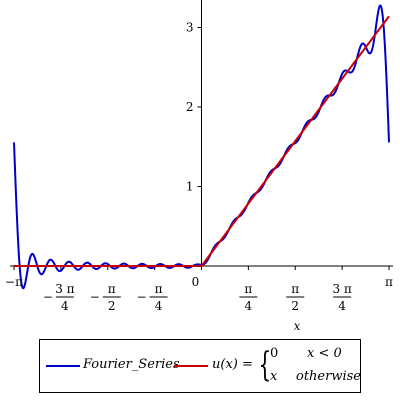  I want to click on y-tick-label: 2, so click(190, 107).